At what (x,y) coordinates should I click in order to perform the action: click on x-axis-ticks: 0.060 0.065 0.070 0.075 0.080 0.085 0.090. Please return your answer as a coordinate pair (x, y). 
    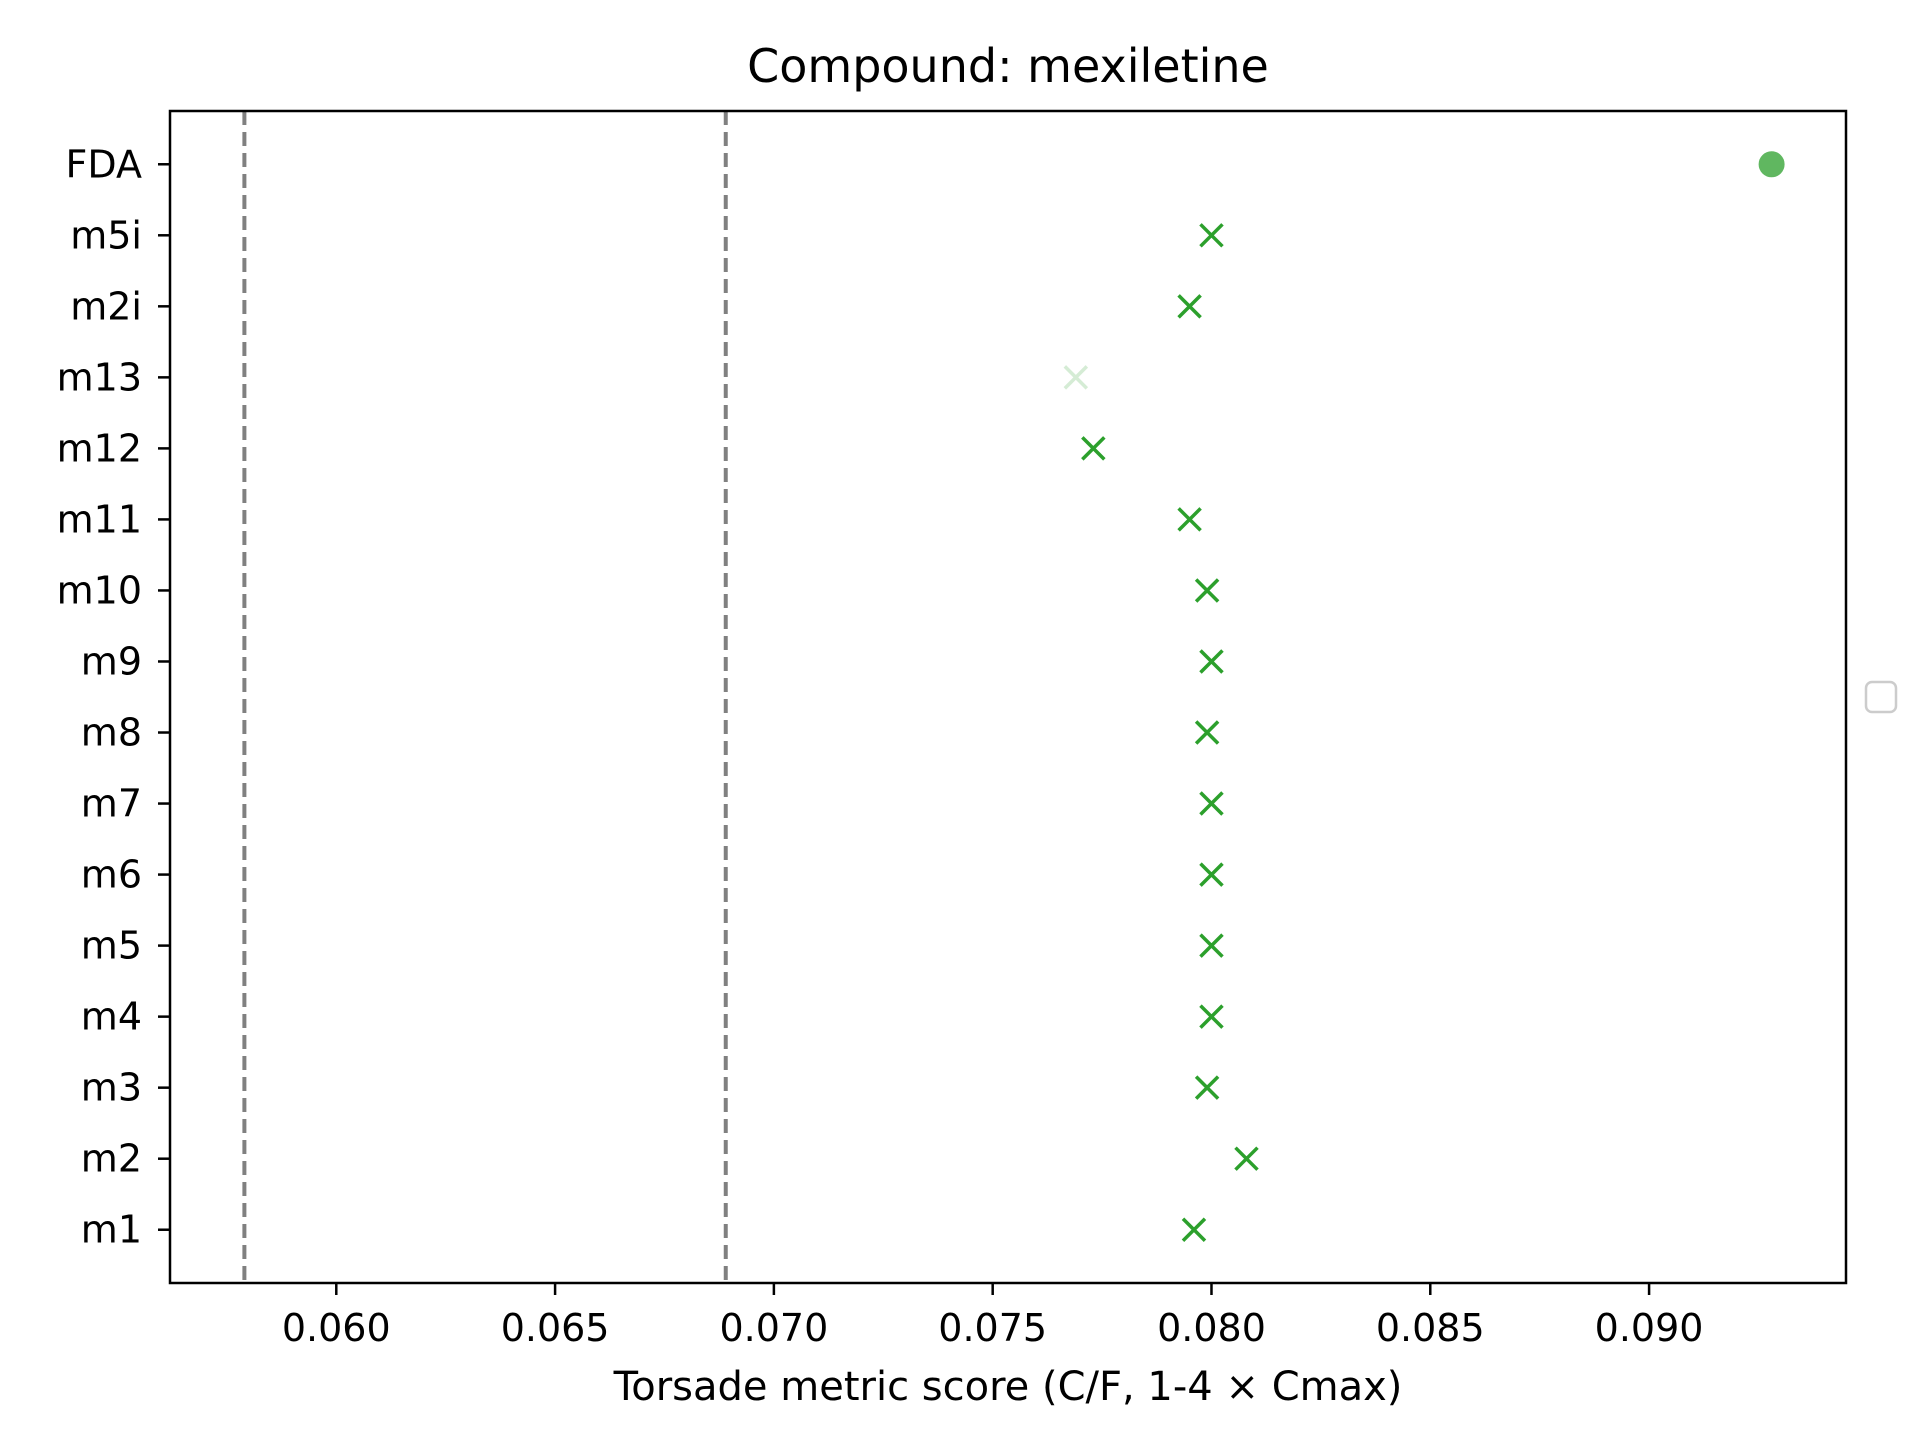
    Looking at the image, I should click on (993, 1316).